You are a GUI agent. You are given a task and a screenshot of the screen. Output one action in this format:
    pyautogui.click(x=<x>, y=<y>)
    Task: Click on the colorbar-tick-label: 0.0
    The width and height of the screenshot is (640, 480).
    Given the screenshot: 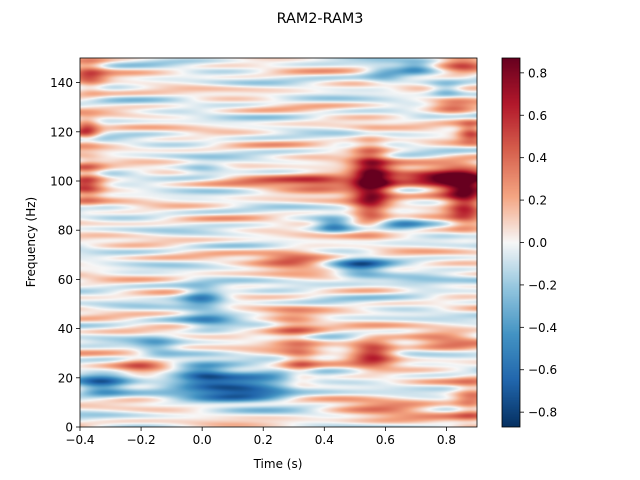 What is the action you would take?
    pyautogui.click(x=537, y=243)
    